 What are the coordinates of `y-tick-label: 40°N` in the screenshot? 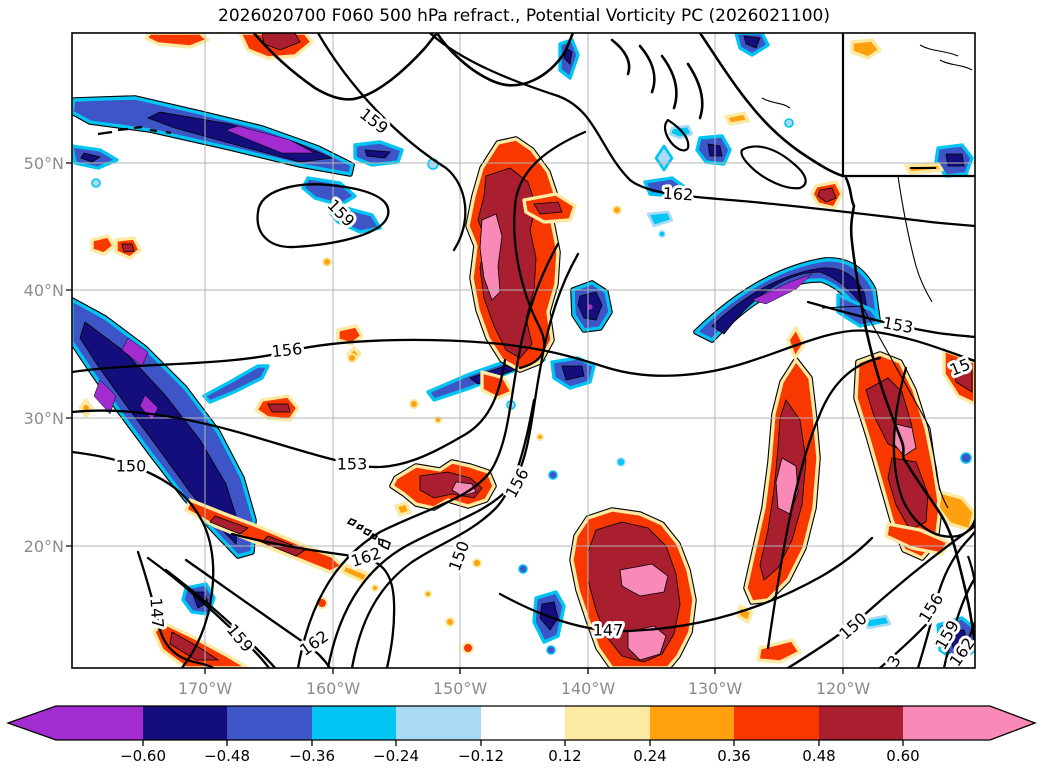 It's located at (44, 290).